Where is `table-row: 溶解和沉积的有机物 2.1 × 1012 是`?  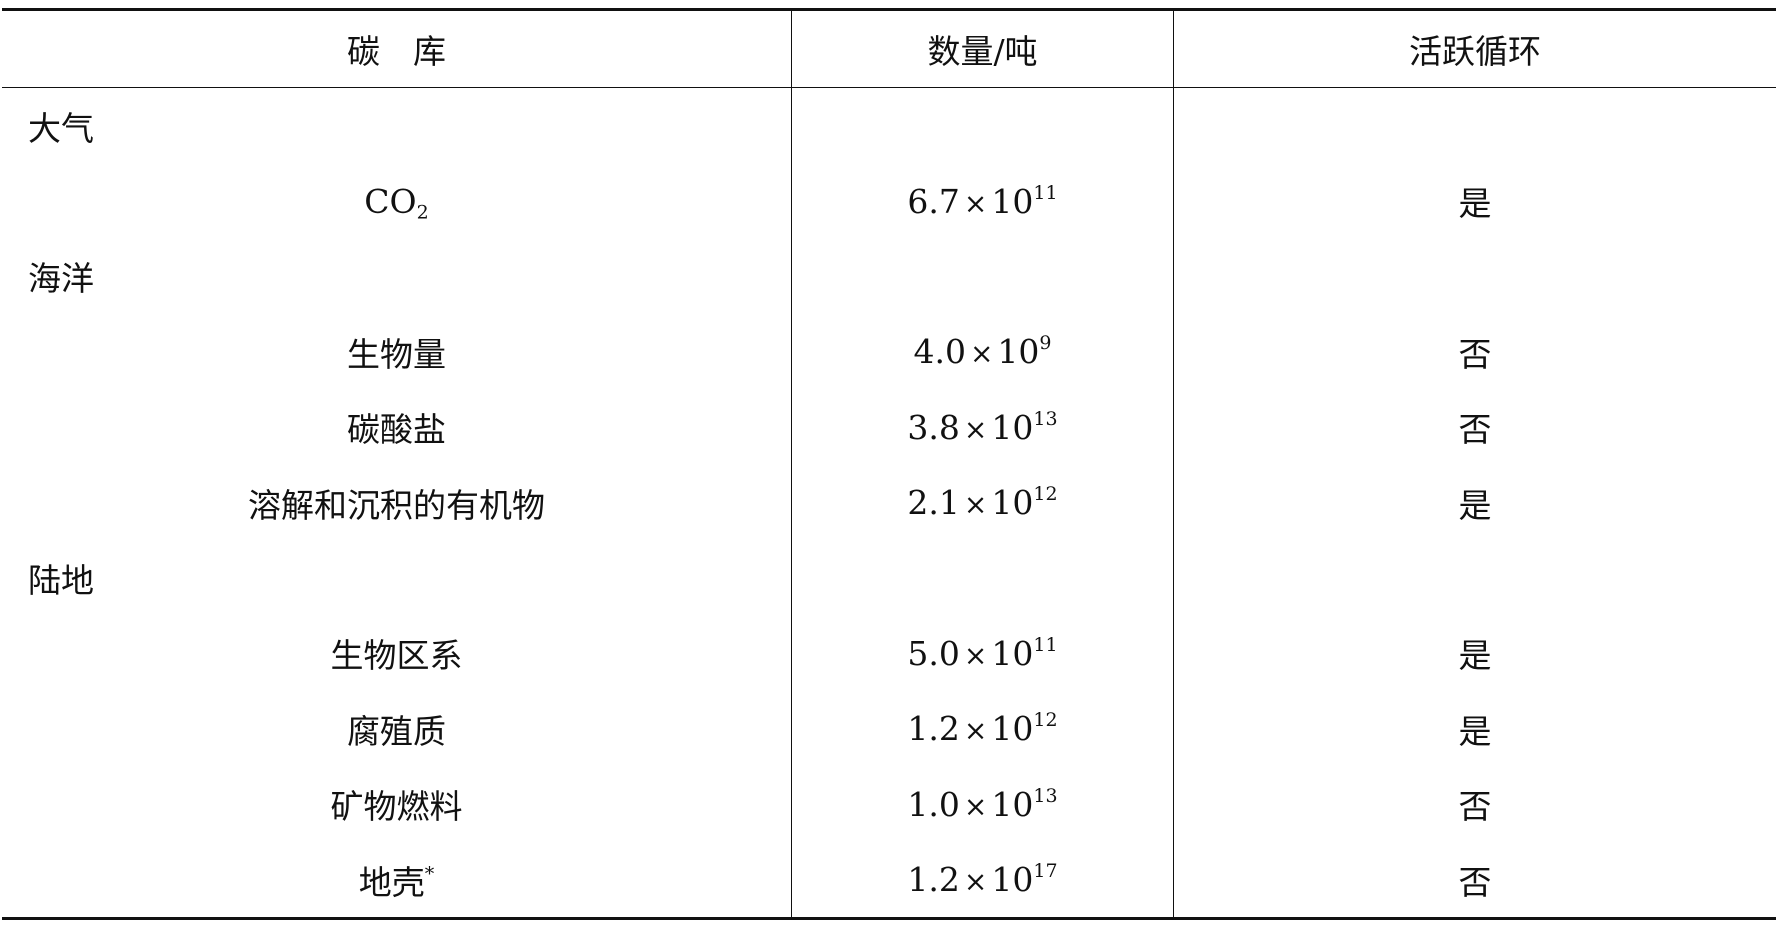 table-row: 溶解和沉积的有机物 2.1 × 1012 是 is located at coordinates (889, 502).